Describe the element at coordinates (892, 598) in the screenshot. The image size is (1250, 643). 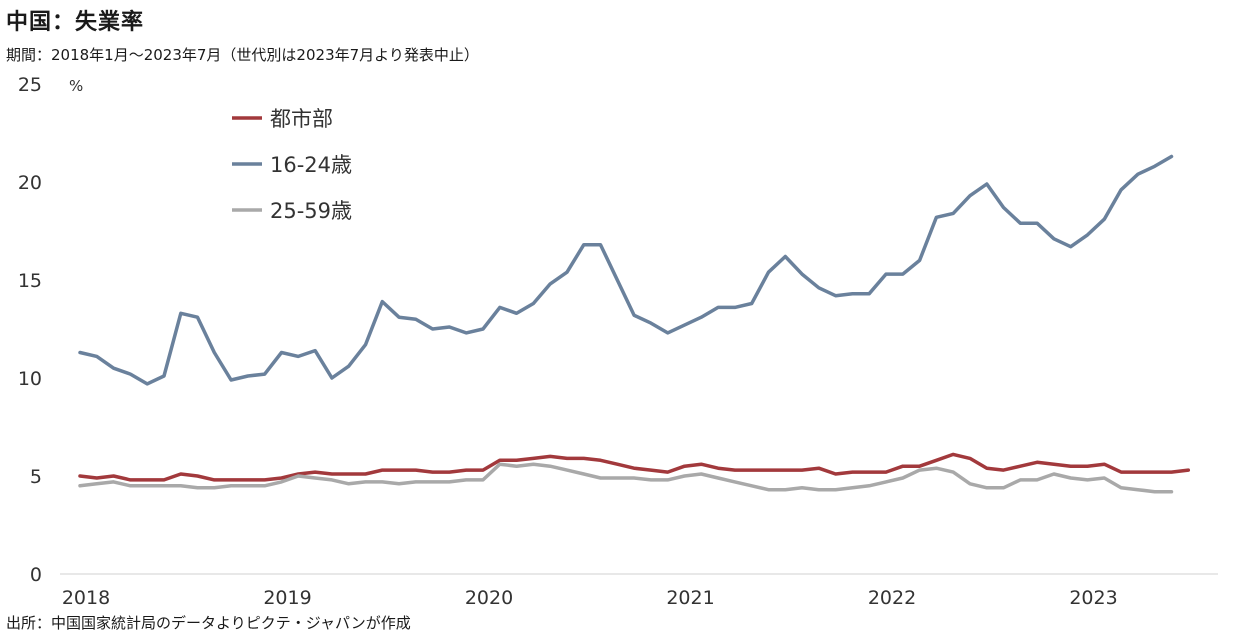
I see `x-tick-label: 2022` at that location.